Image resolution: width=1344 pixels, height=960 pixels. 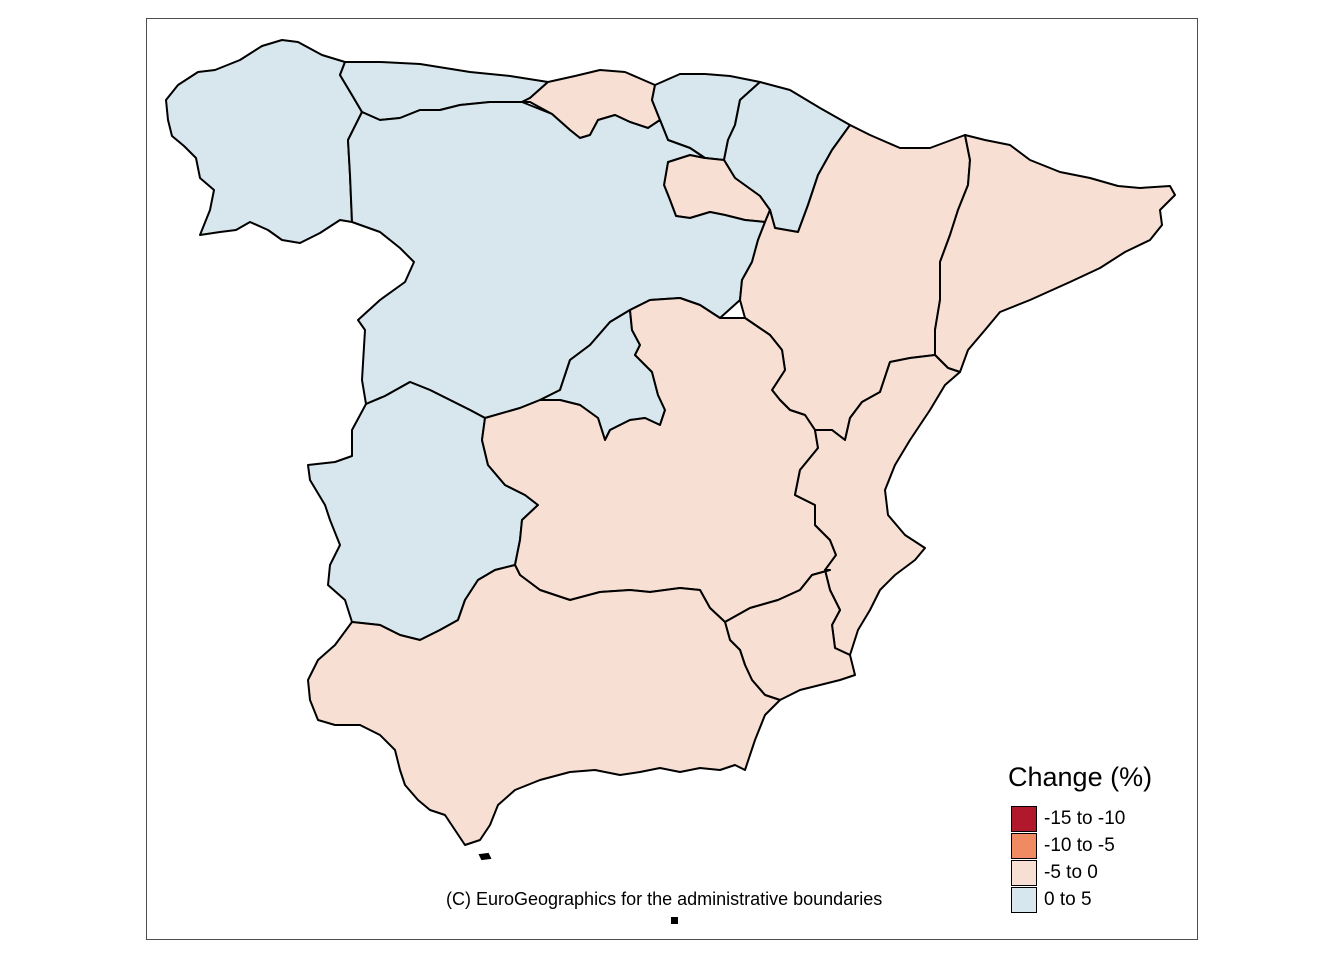 What do you see at coordinates (1071, 872) in the screenshot?
I see `legend-label: -5 to 0` at bounding box center [1071, 872].